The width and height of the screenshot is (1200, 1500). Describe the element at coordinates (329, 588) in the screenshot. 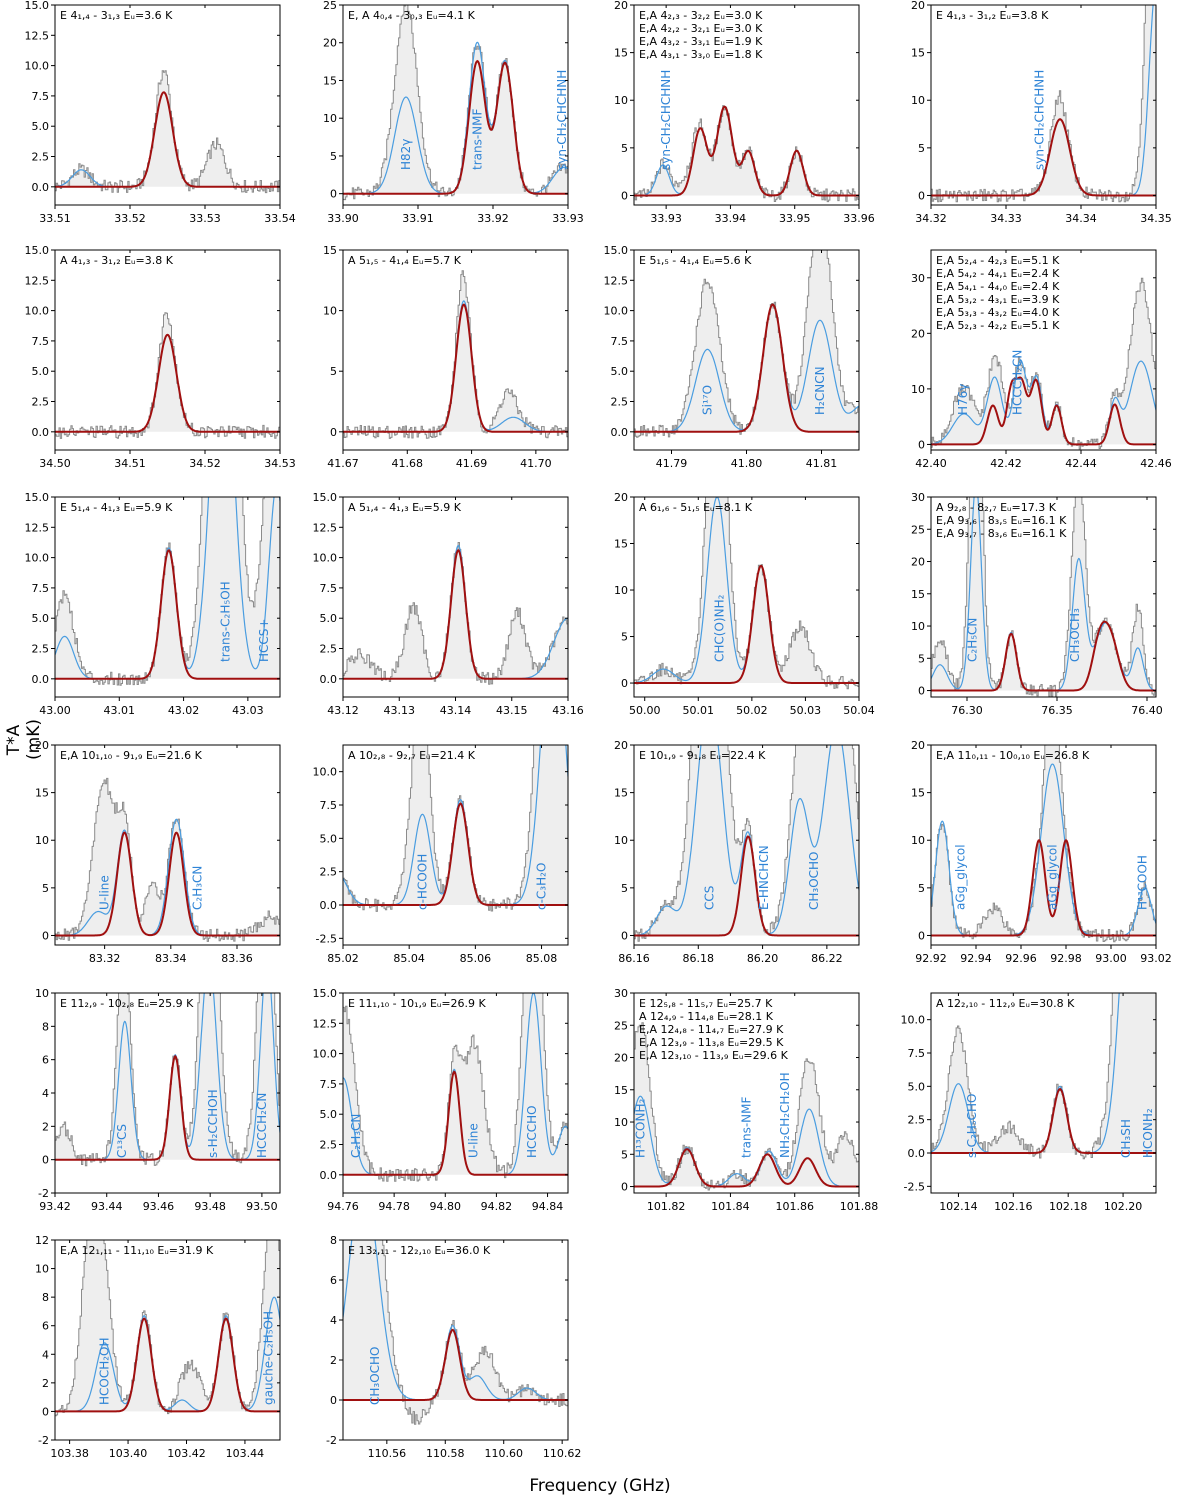

I see `y-tick-label: 7.5` at that location.